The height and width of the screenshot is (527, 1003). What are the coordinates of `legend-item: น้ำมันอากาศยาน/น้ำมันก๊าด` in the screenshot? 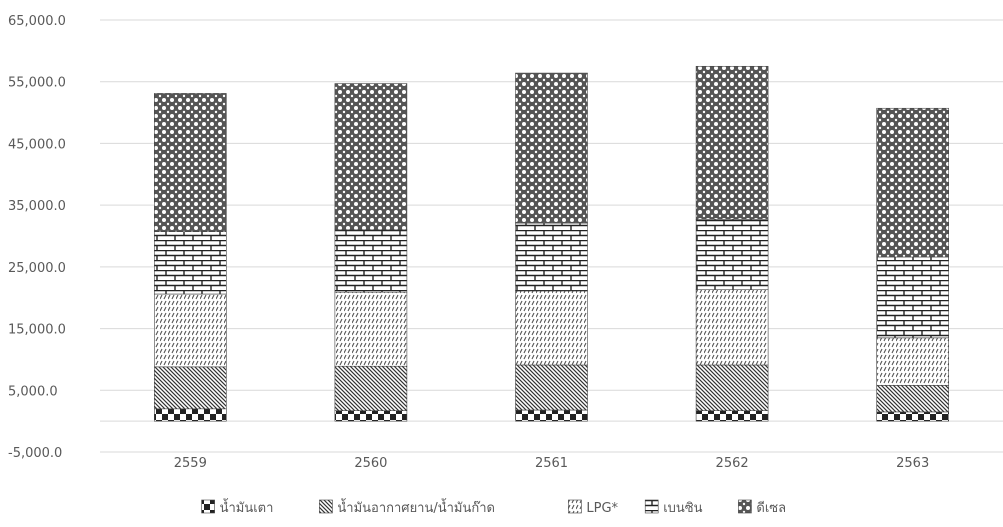 It's located at (407, 507).